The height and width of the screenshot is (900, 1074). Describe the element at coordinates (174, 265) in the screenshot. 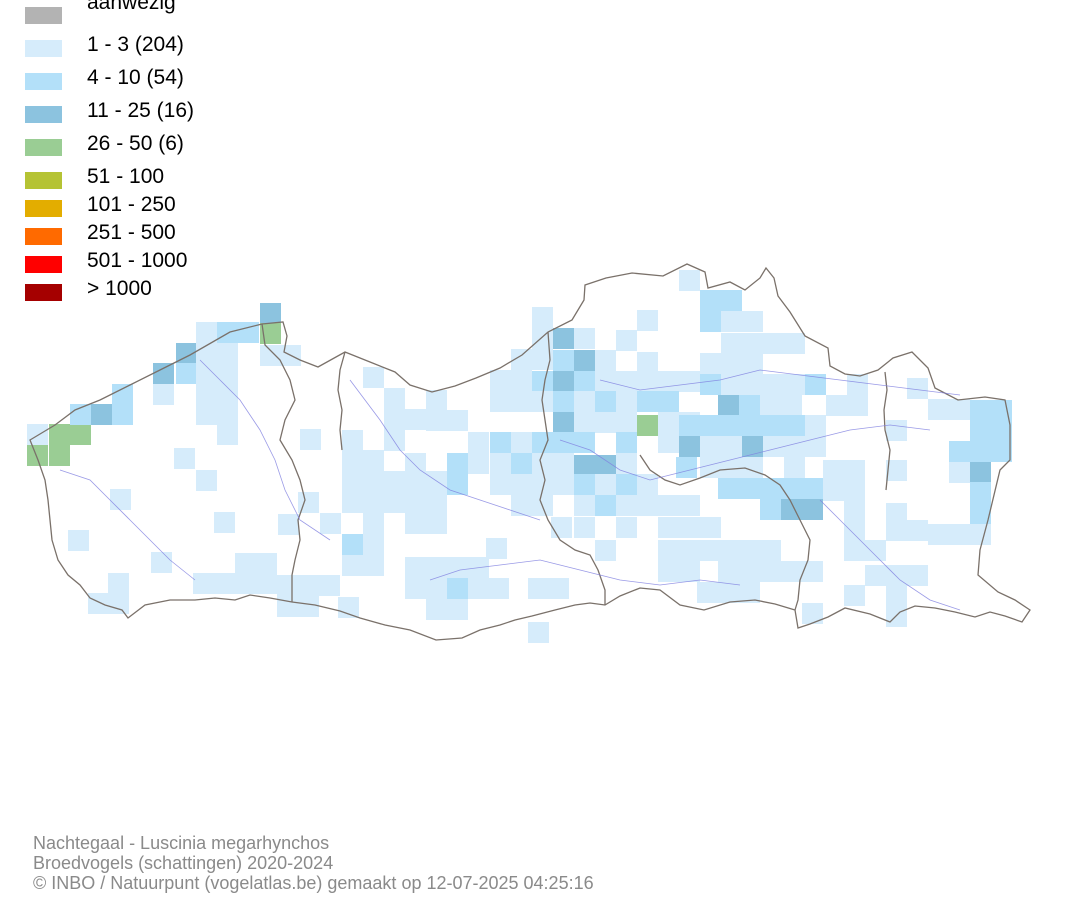

I see `legend-item: 501 - 1000` at that location.